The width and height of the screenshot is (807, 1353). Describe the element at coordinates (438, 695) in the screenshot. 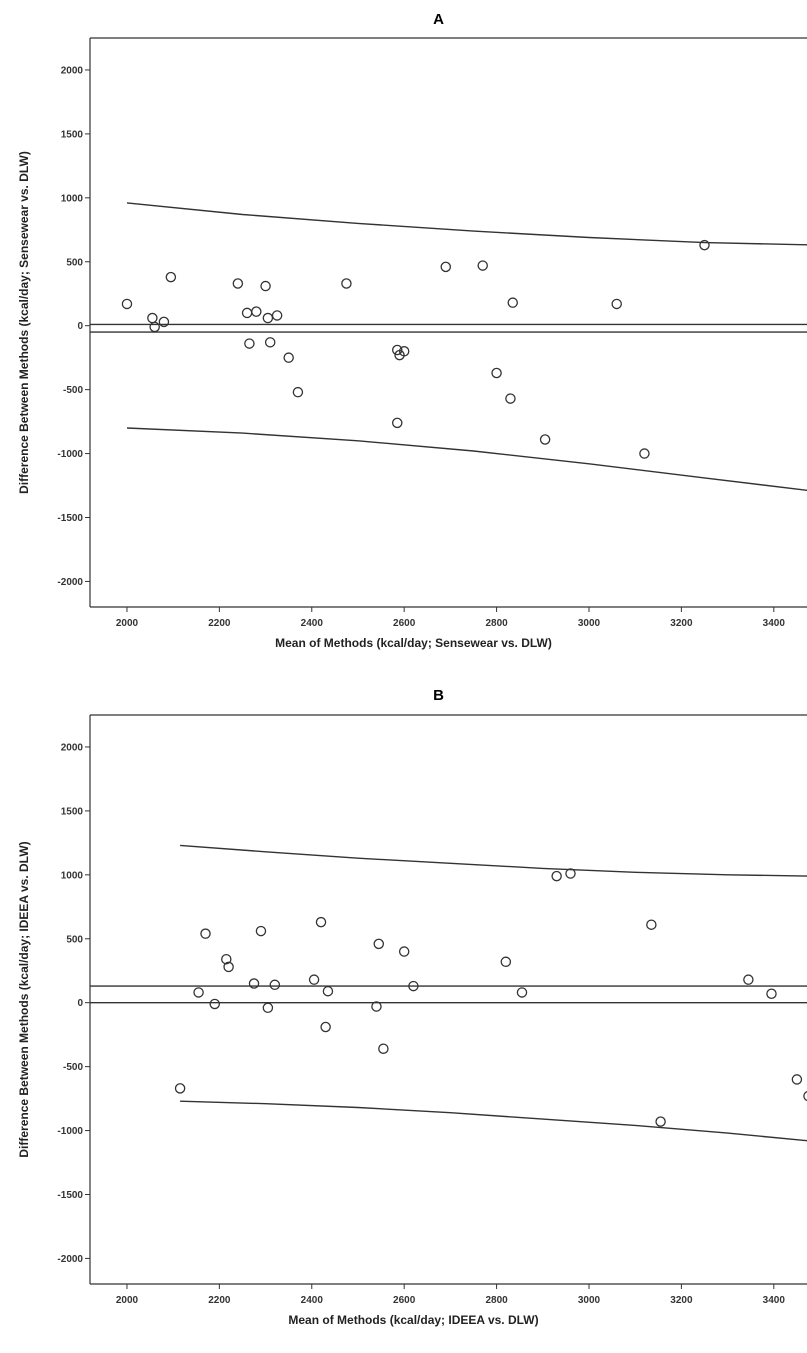

I see `panel-title: B` at that location.